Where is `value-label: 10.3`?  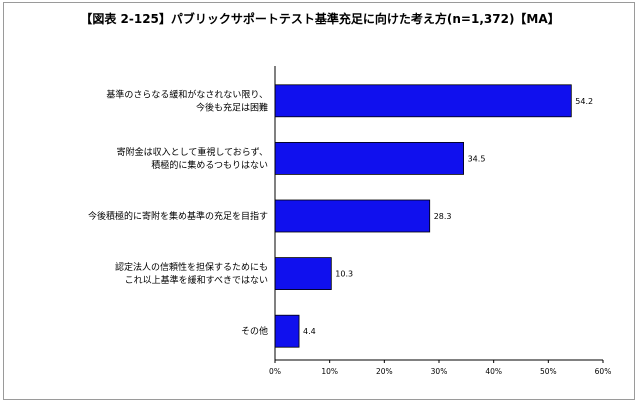 value-label: 10.3 is located at coordinates (344, 274).